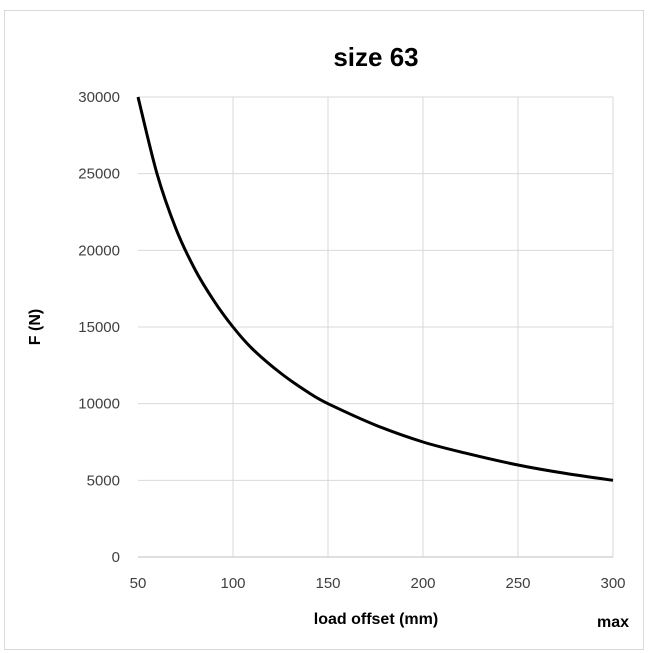 This screenshot has height=653, width=649. What do you see at coordinates (378, 583) in the screenshot?
I see `x-tick-labels: 50 100 150 200 250 300` at bounding box center [378, 583].